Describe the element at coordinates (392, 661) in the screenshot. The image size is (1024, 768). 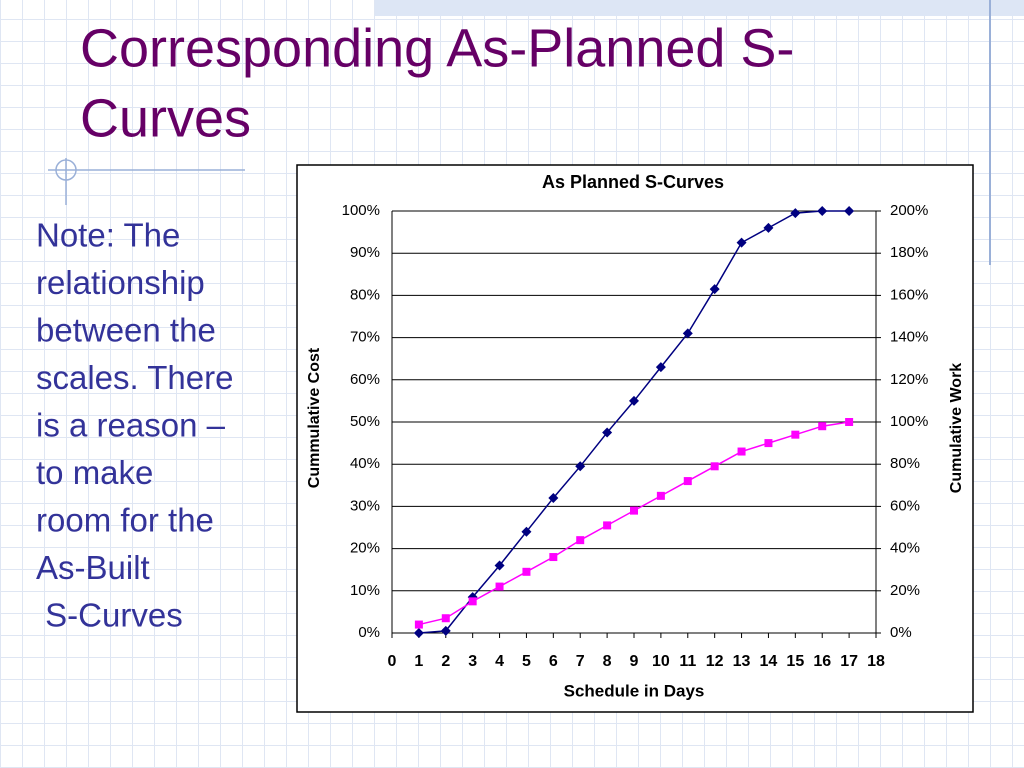
I see `x-tick-label: 0` at that location.